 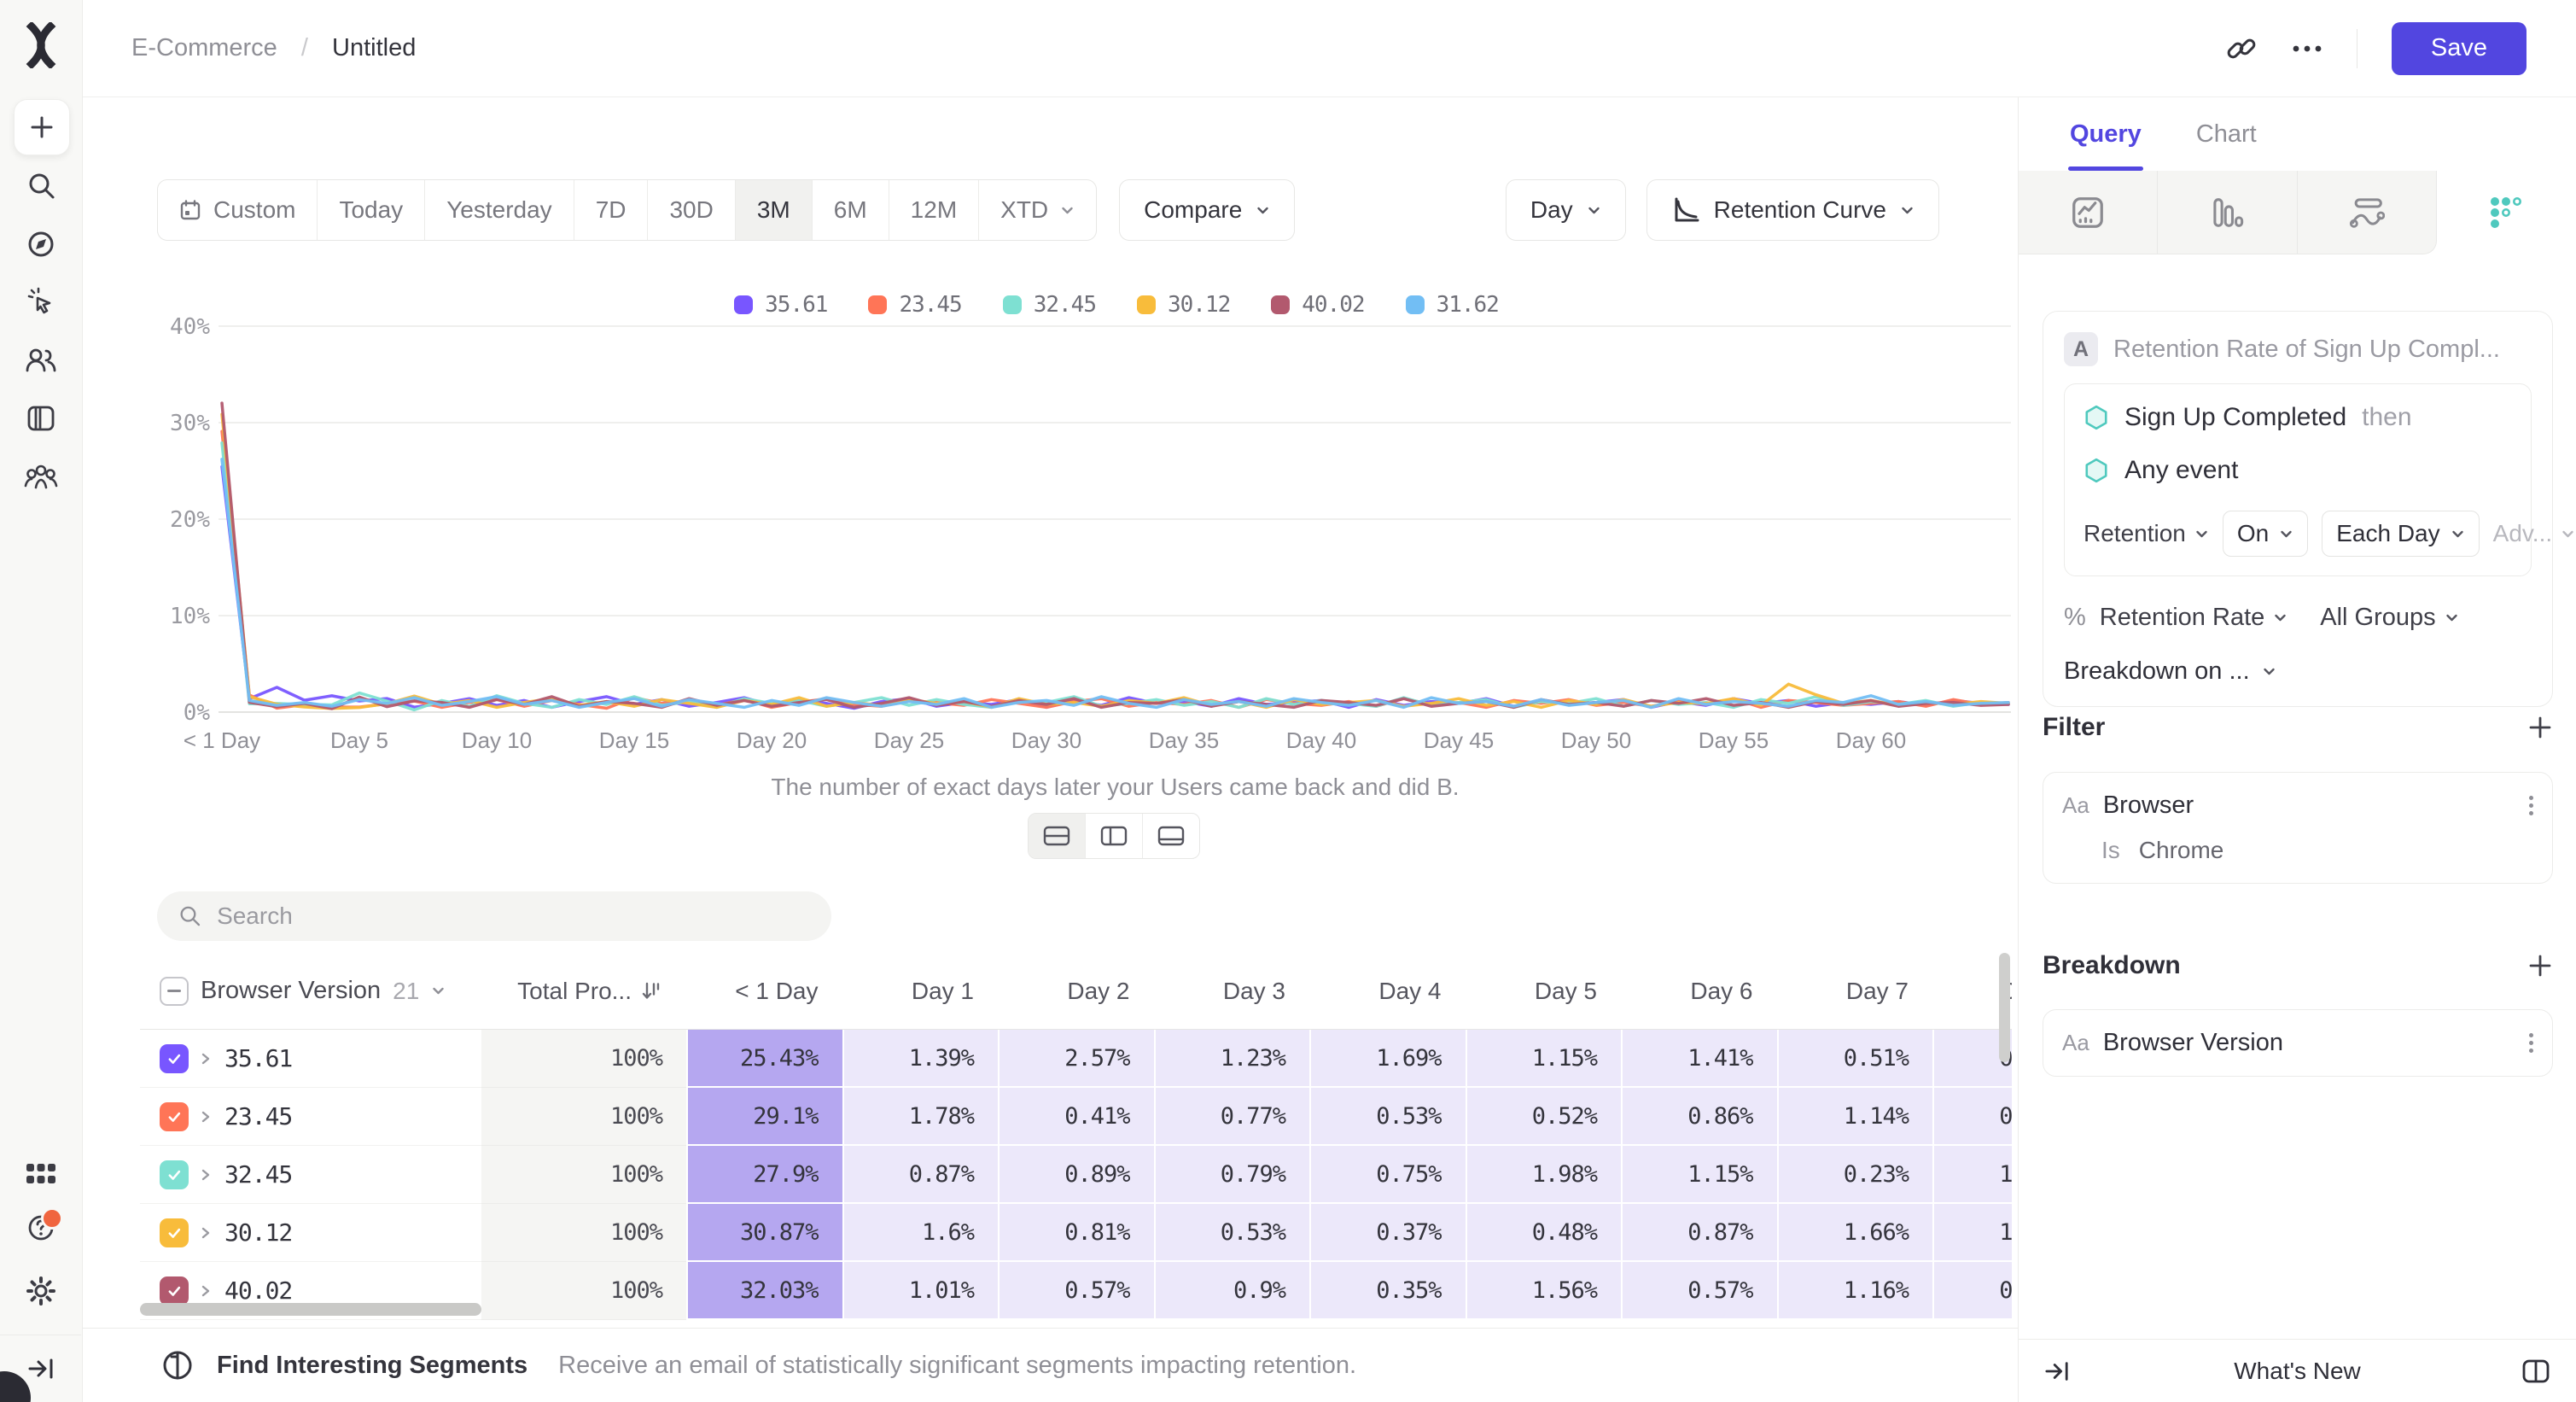 I want to click on filter-card: Aa Browser Is Chrome, so click(x=2298, y=828).